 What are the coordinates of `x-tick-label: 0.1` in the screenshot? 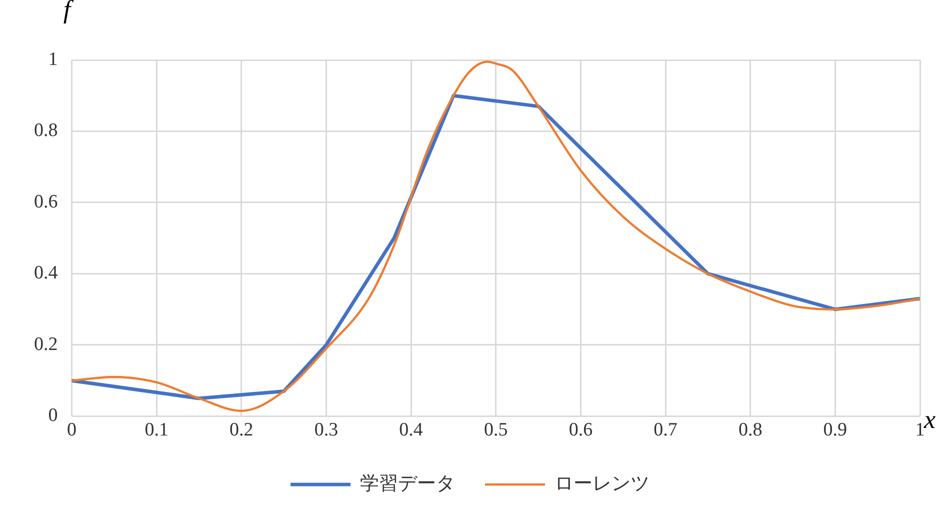 It's located at (156, 430).